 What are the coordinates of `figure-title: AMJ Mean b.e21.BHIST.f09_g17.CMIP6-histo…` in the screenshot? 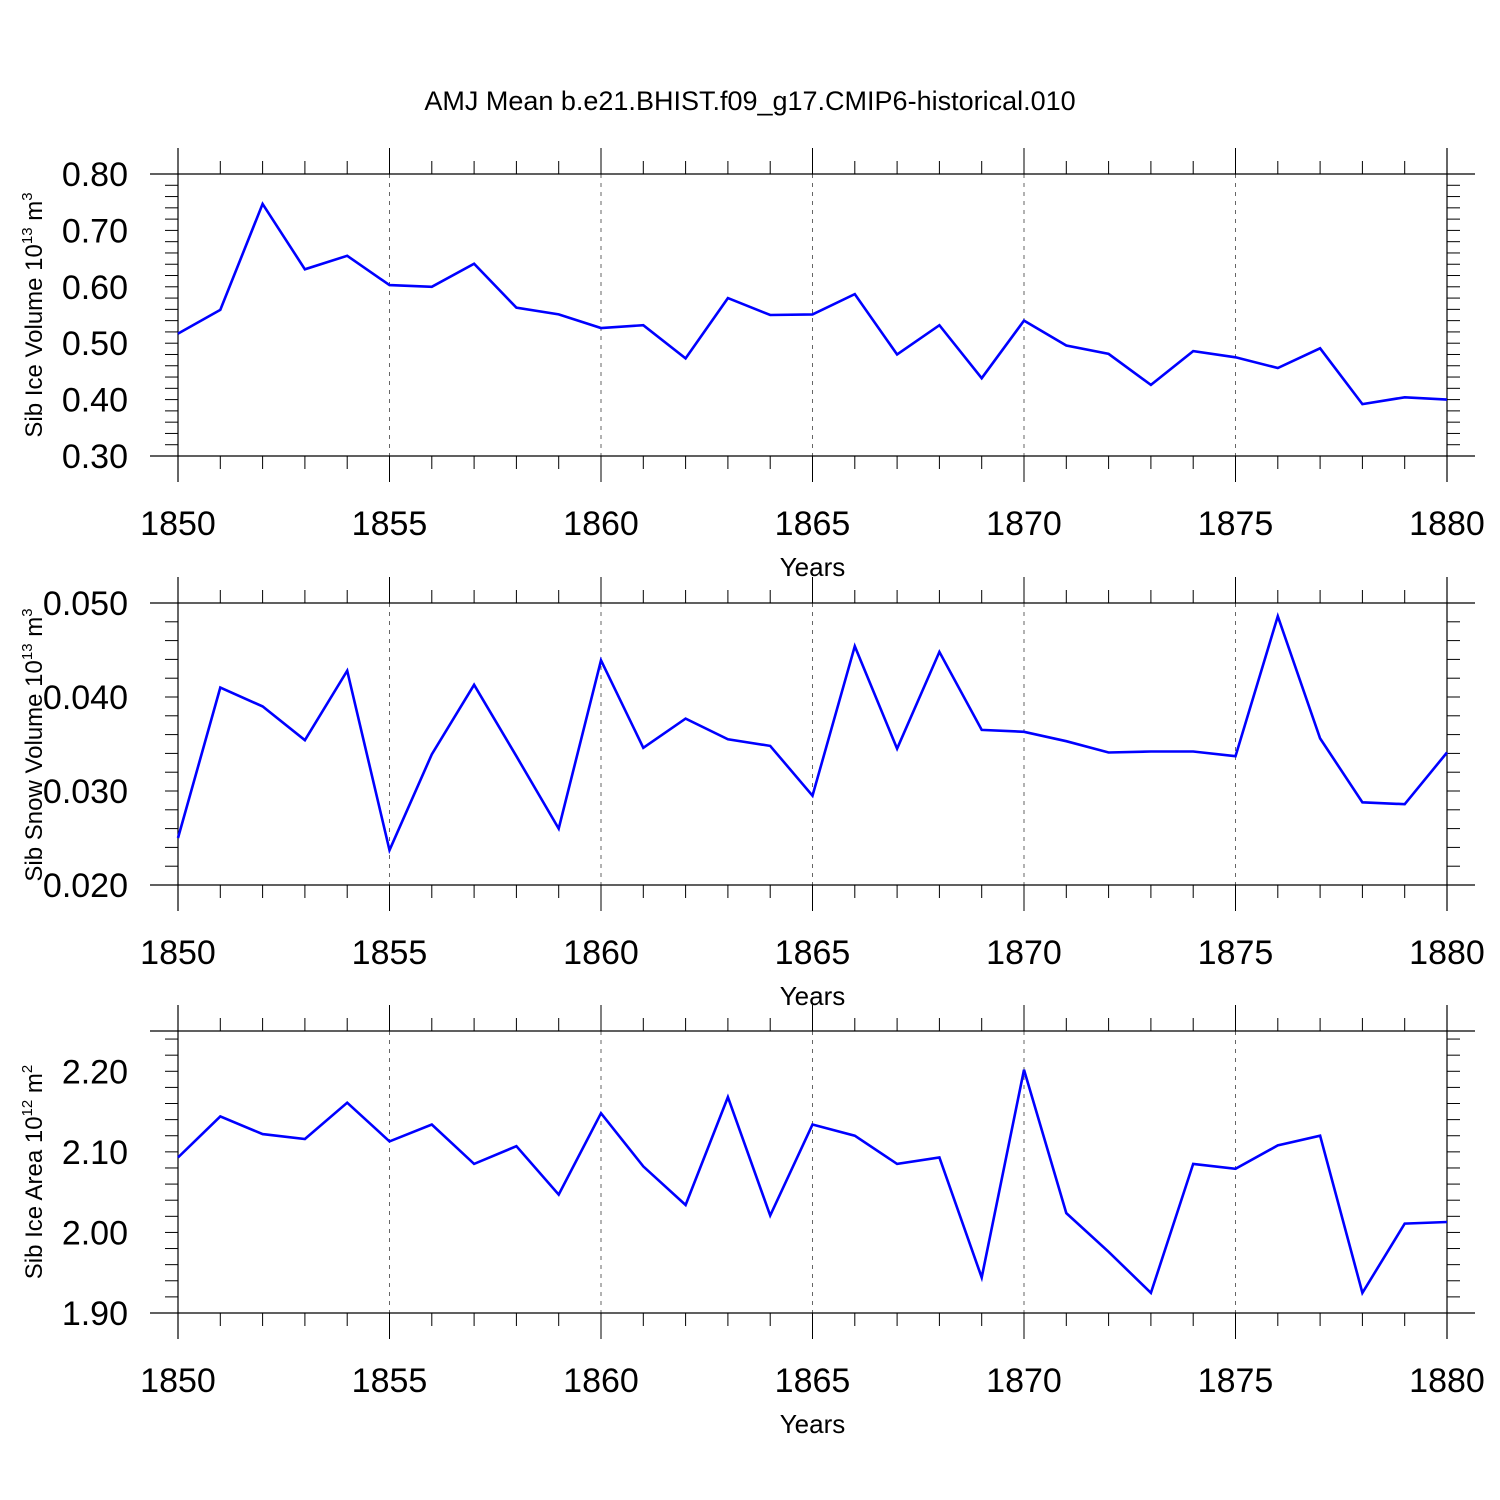 It's located at (749, 101).